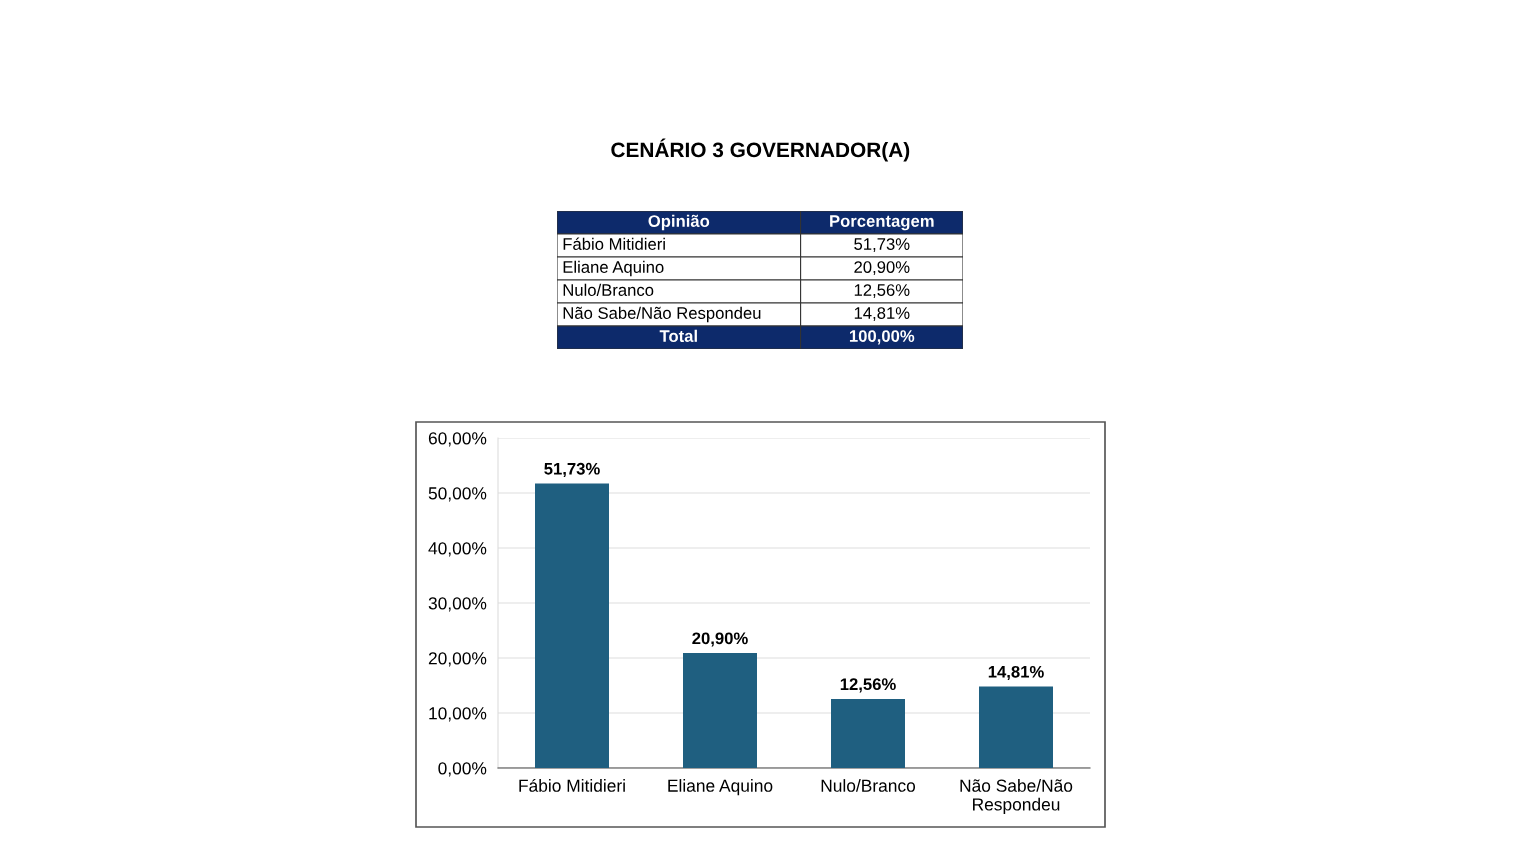 The height and width of the screenshot is (864, 1536). I want to click on category-label: Nulo/Branco, so click(608, 289).